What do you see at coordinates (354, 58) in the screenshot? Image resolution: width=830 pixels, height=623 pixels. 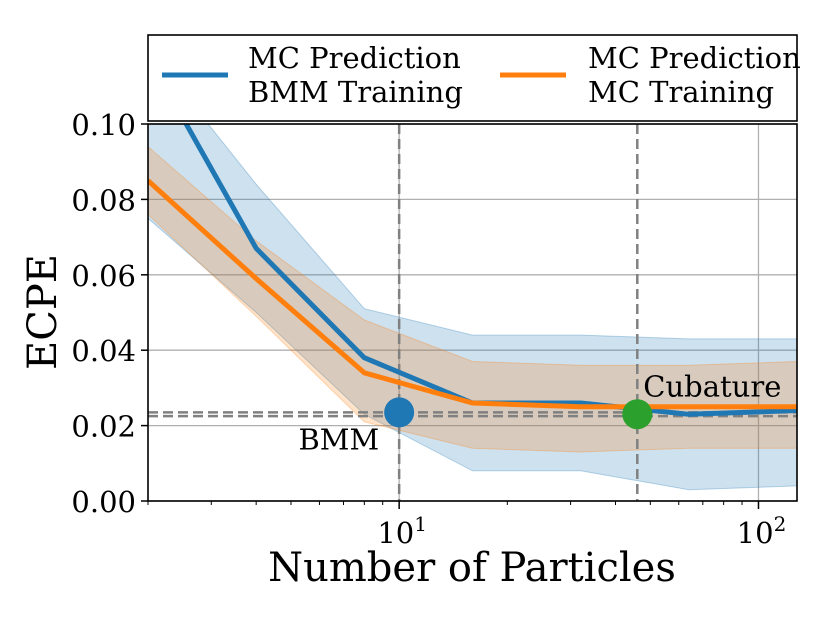 I see `legend-label-blue-line1: MC Prediction` at bounding box center [354, 58].